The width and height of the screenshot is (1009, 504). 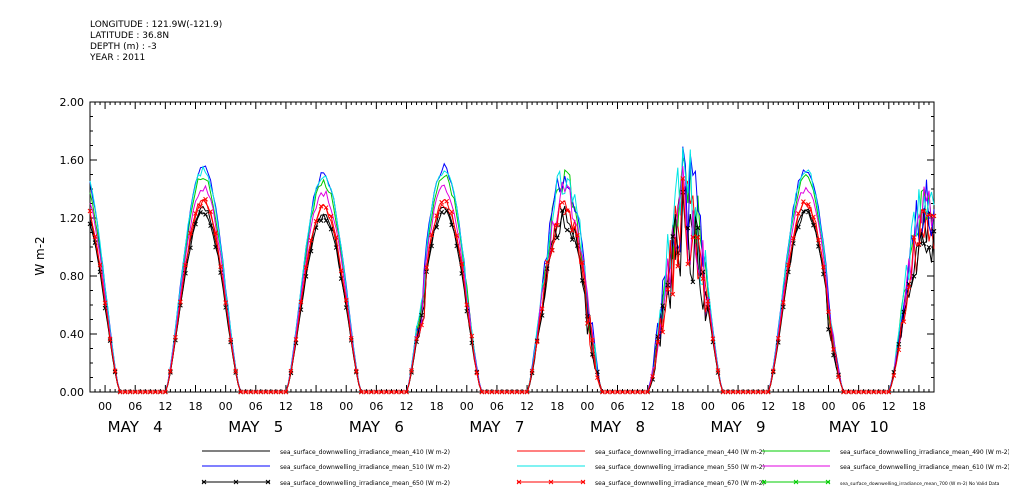 What do you see at coordinates (859, 427) in the screenshot?
I see `x-day-label: MAY 10` at bounding box center [859, 427].